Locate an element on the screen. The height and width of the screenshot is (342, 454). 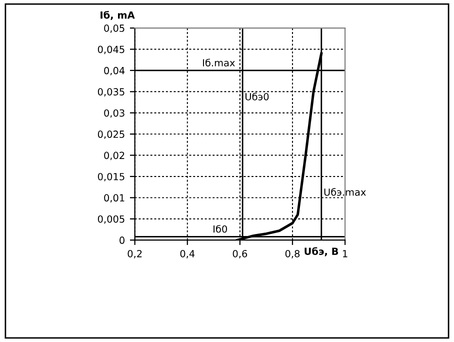
x-tick-label: 1 is located at coordinates (345, 254).